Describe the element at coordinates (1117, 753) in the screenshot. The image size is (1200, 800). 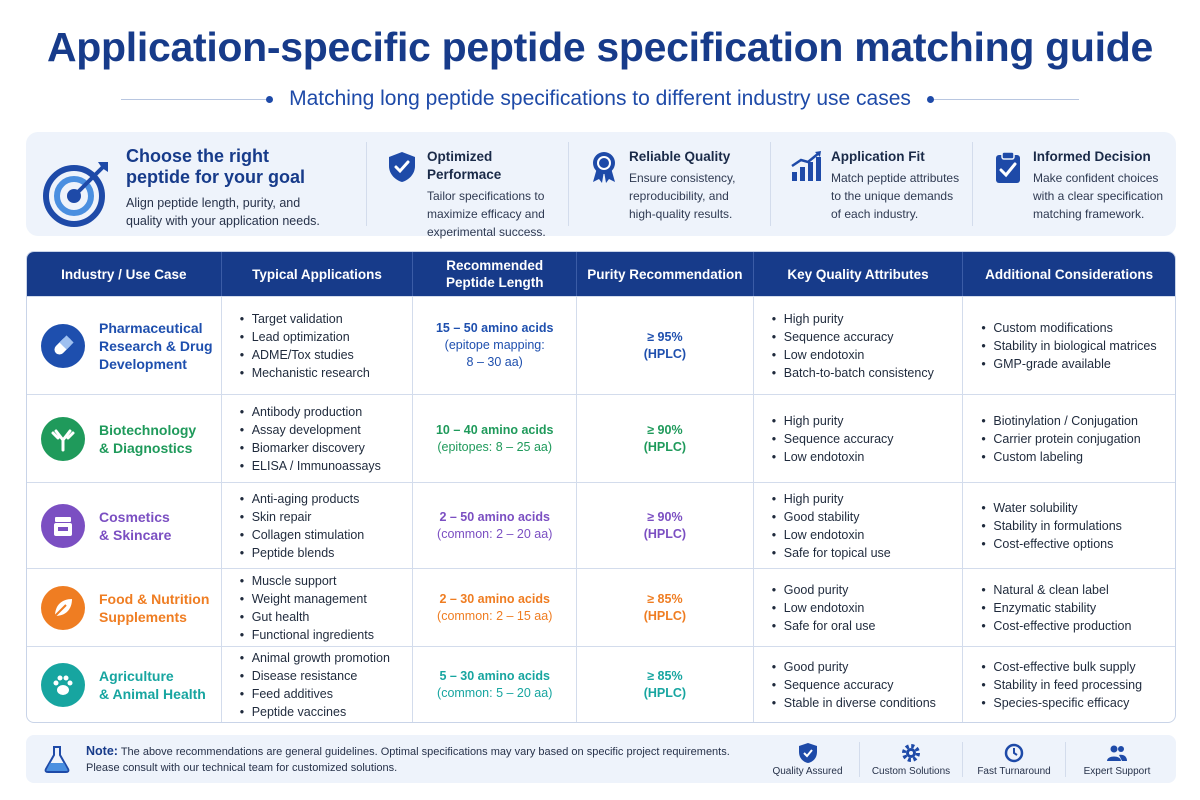
I see `users-icon` at that location.